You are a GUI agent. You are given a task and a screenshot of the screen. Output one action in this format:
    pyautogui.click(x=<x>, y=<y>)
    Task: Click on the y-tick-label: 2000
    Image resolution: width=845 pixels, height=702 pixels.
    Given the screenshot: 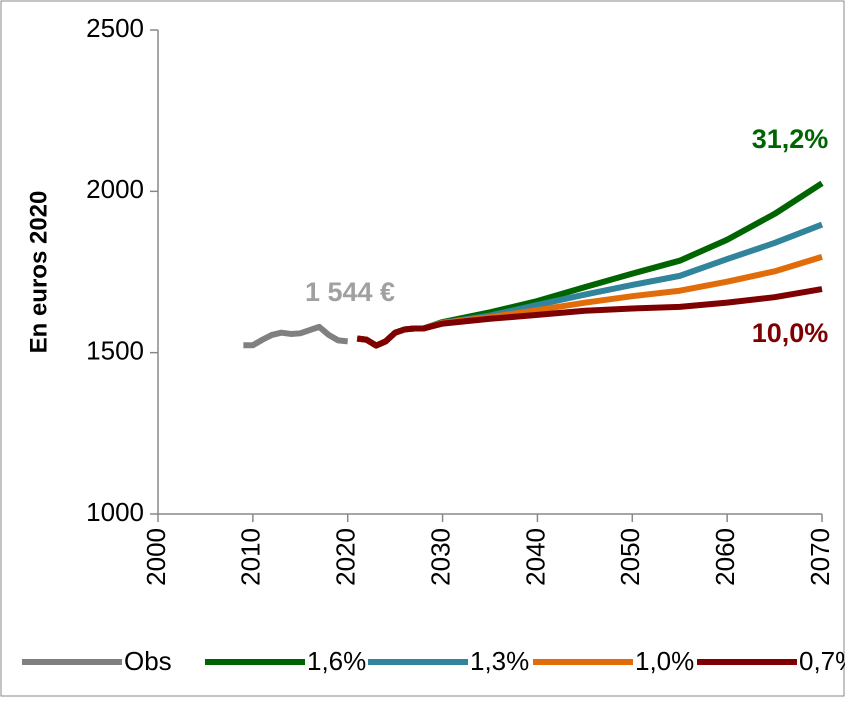 What is the action you would take?
    pyautogui.click(x=115, y=189)
    